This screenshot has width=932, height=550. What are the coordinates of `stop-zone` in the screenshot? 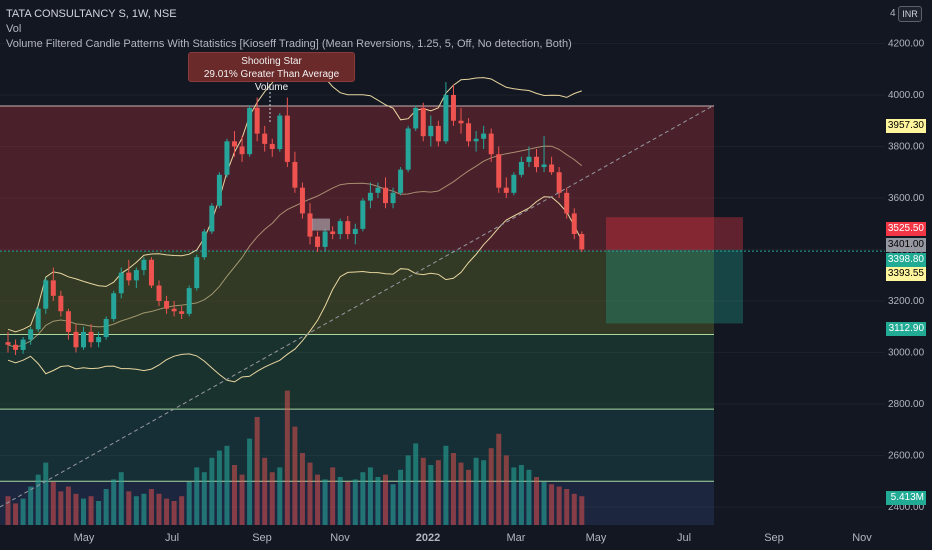 It's located at (674, 233).